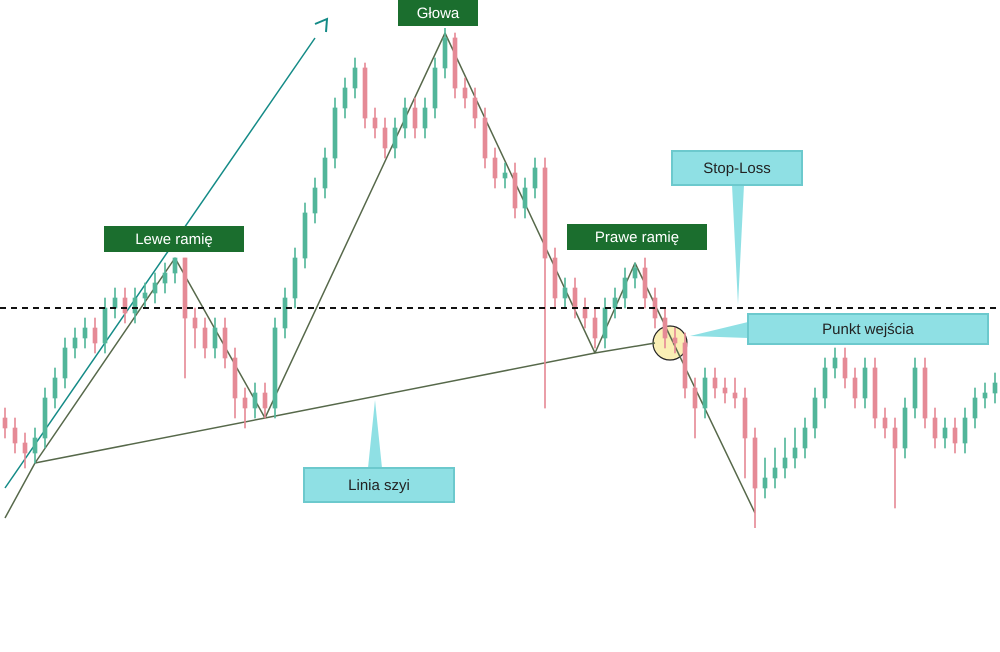 The width and height of the screenshot is (1000, 652). I want to click on label-tag: Lewe ramię, so click(174, 239).